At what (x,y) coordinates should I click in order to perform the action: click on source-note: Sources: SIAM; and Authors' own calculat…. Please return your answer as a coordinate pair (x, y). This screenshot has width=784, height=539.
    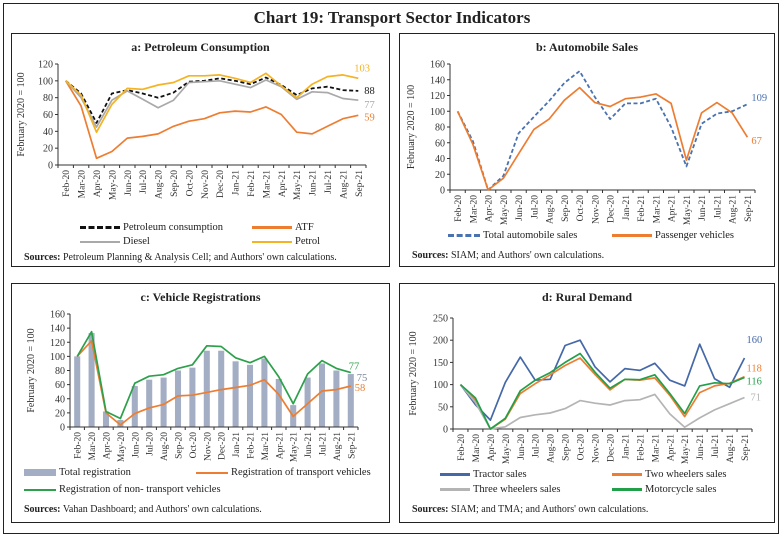
    Looking at the image, I should click on (508, 255).